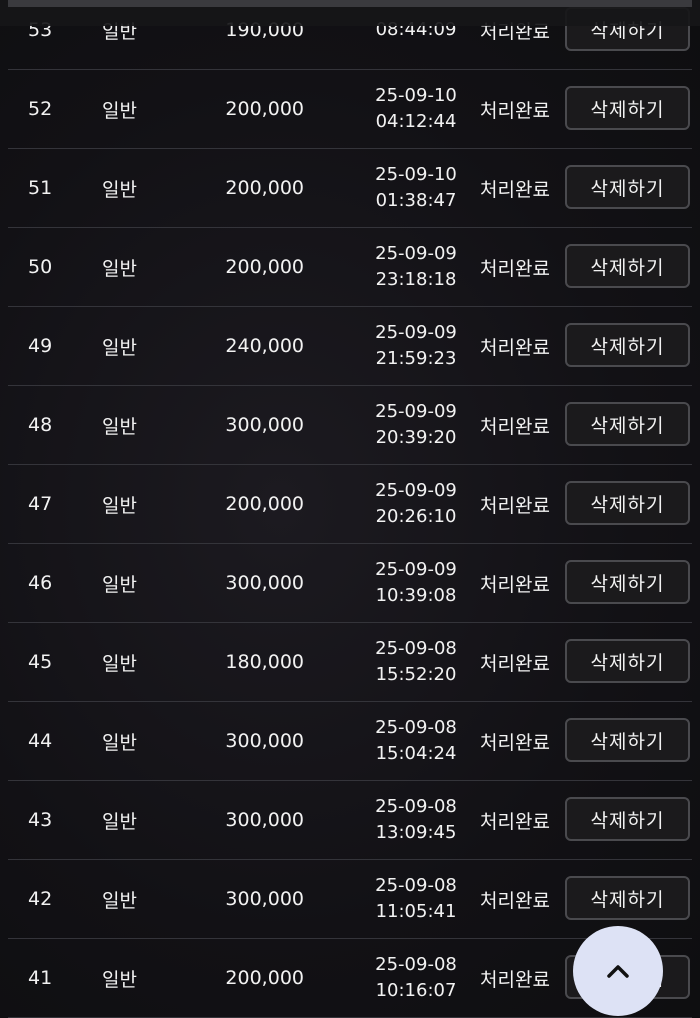  What do you see at coordinates (350, 425) in the screenshot?
I see `table-row: 48 일반 300,000 25-09-09 20:39:20 처리완료 삭제하기` at bounding box center [350, 425].